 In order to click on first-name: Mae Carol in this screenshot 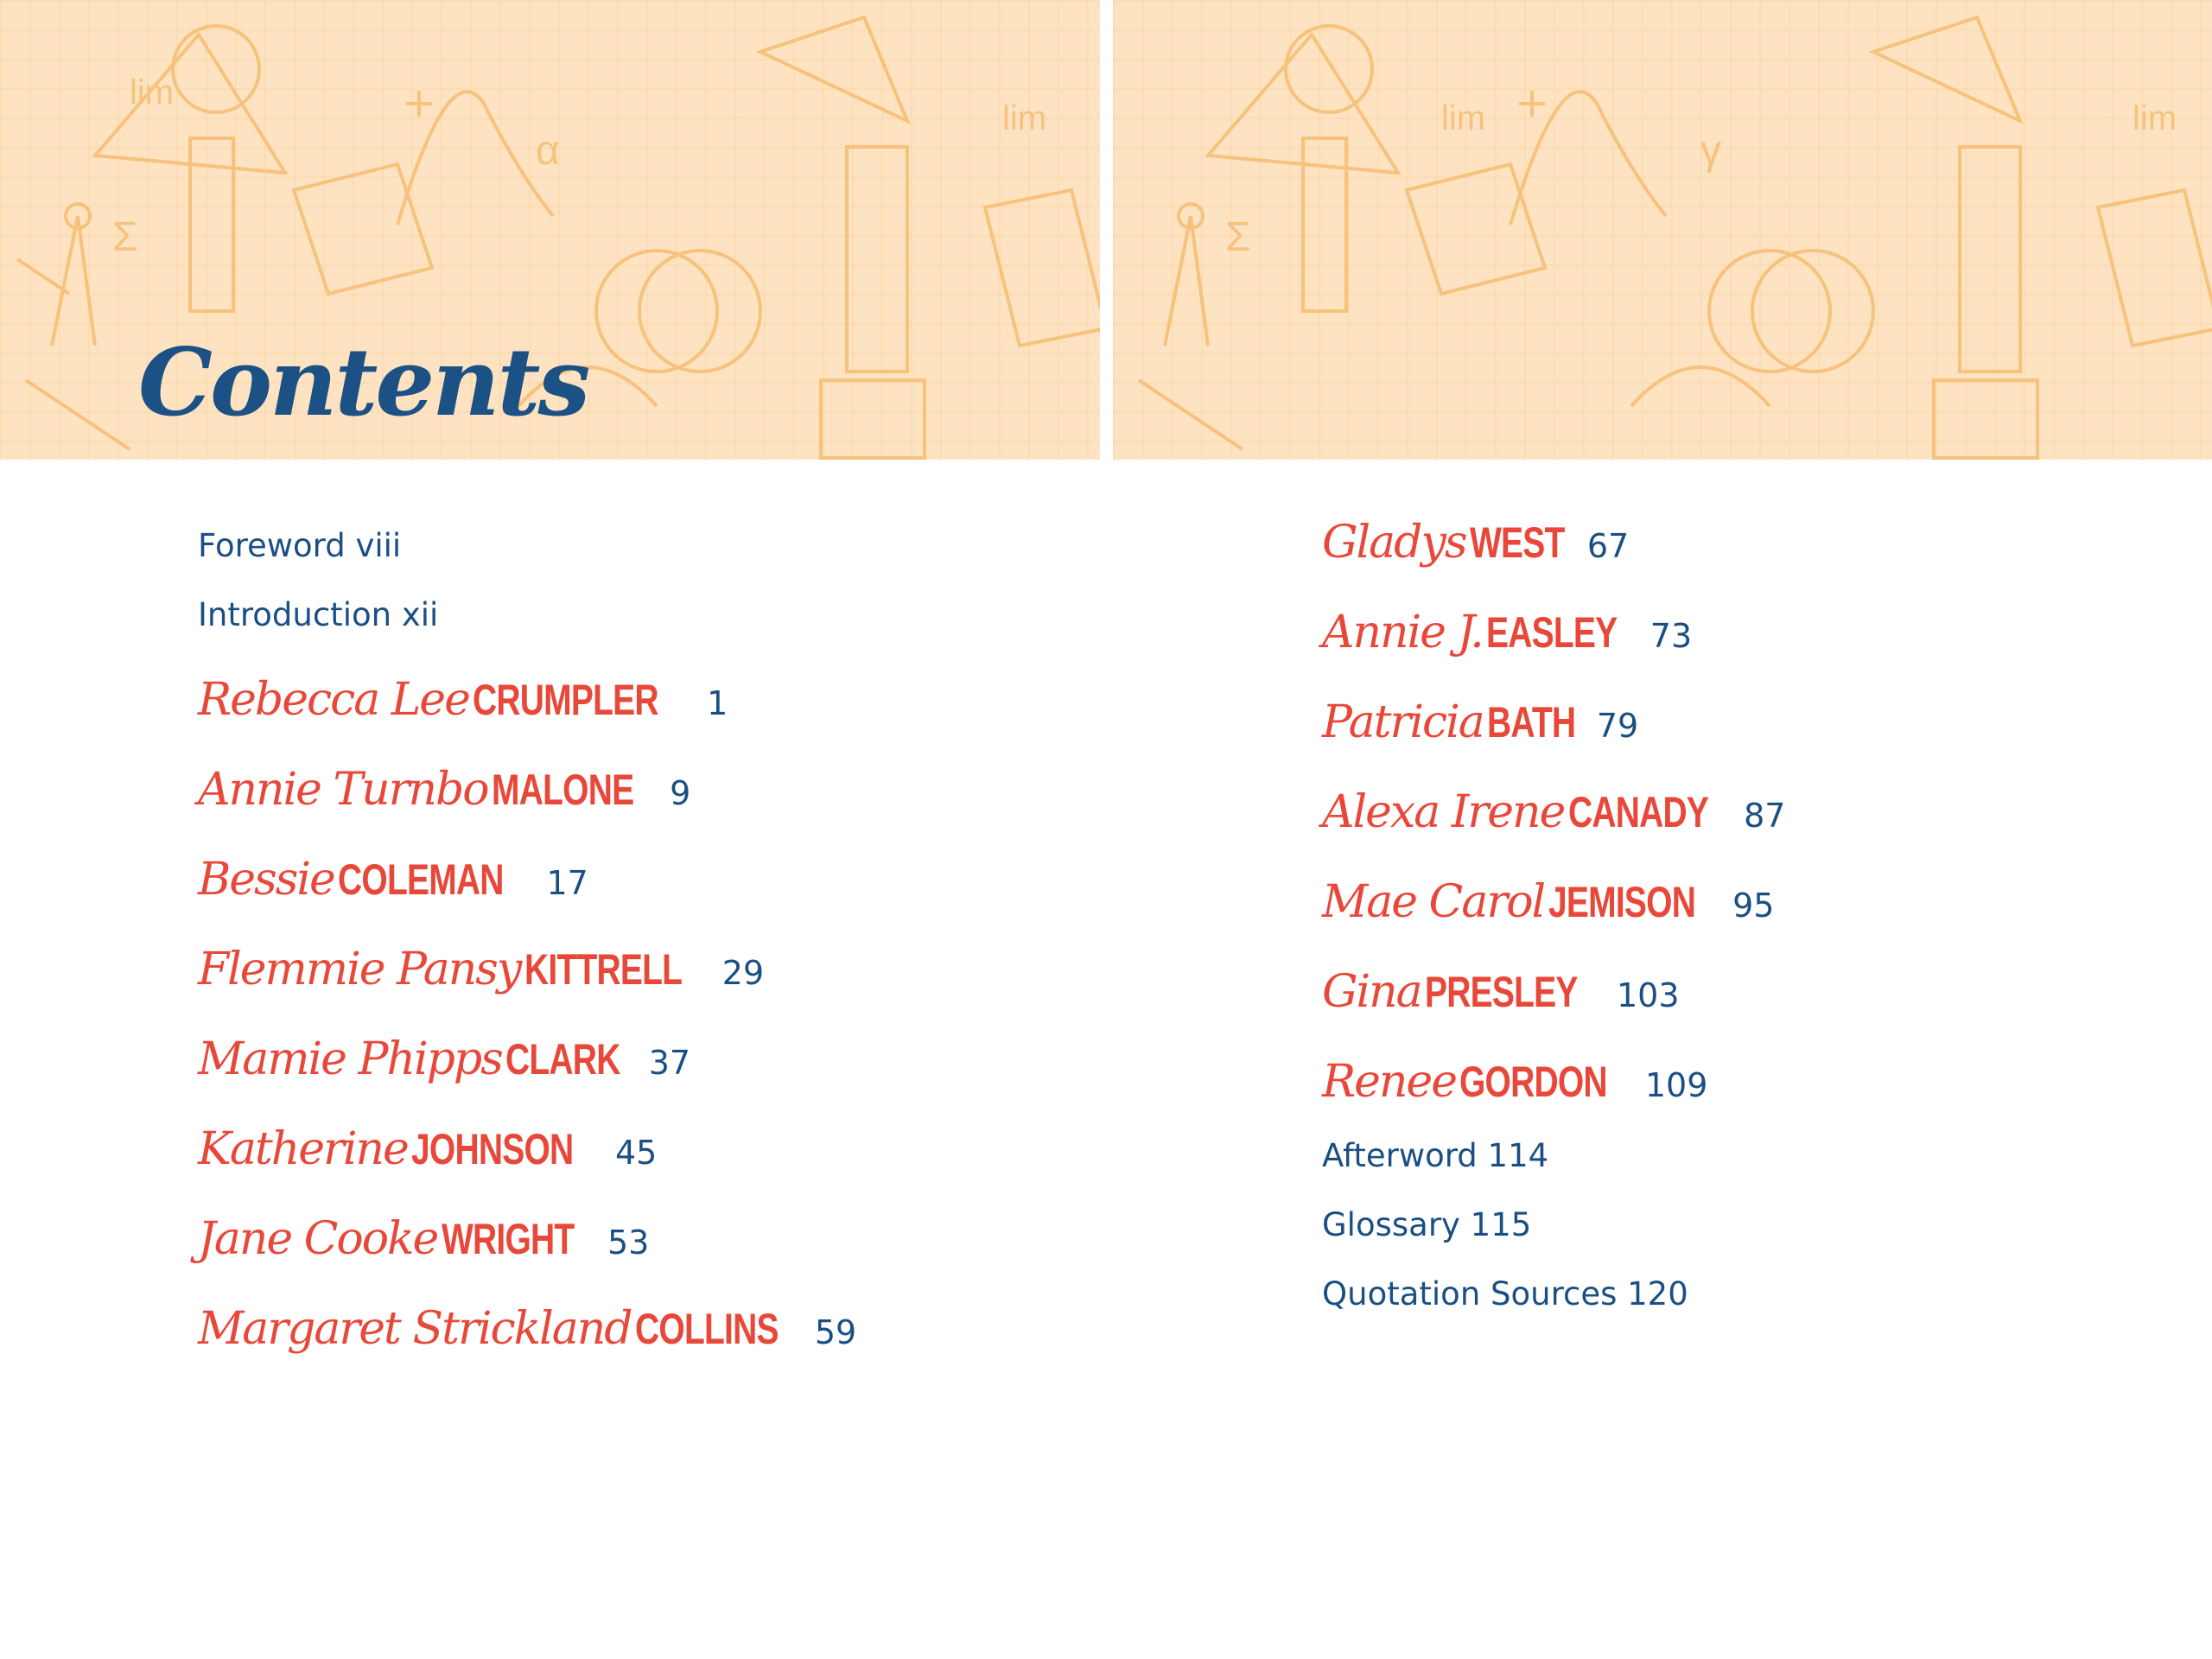, I will do `click(1434, 902)`.